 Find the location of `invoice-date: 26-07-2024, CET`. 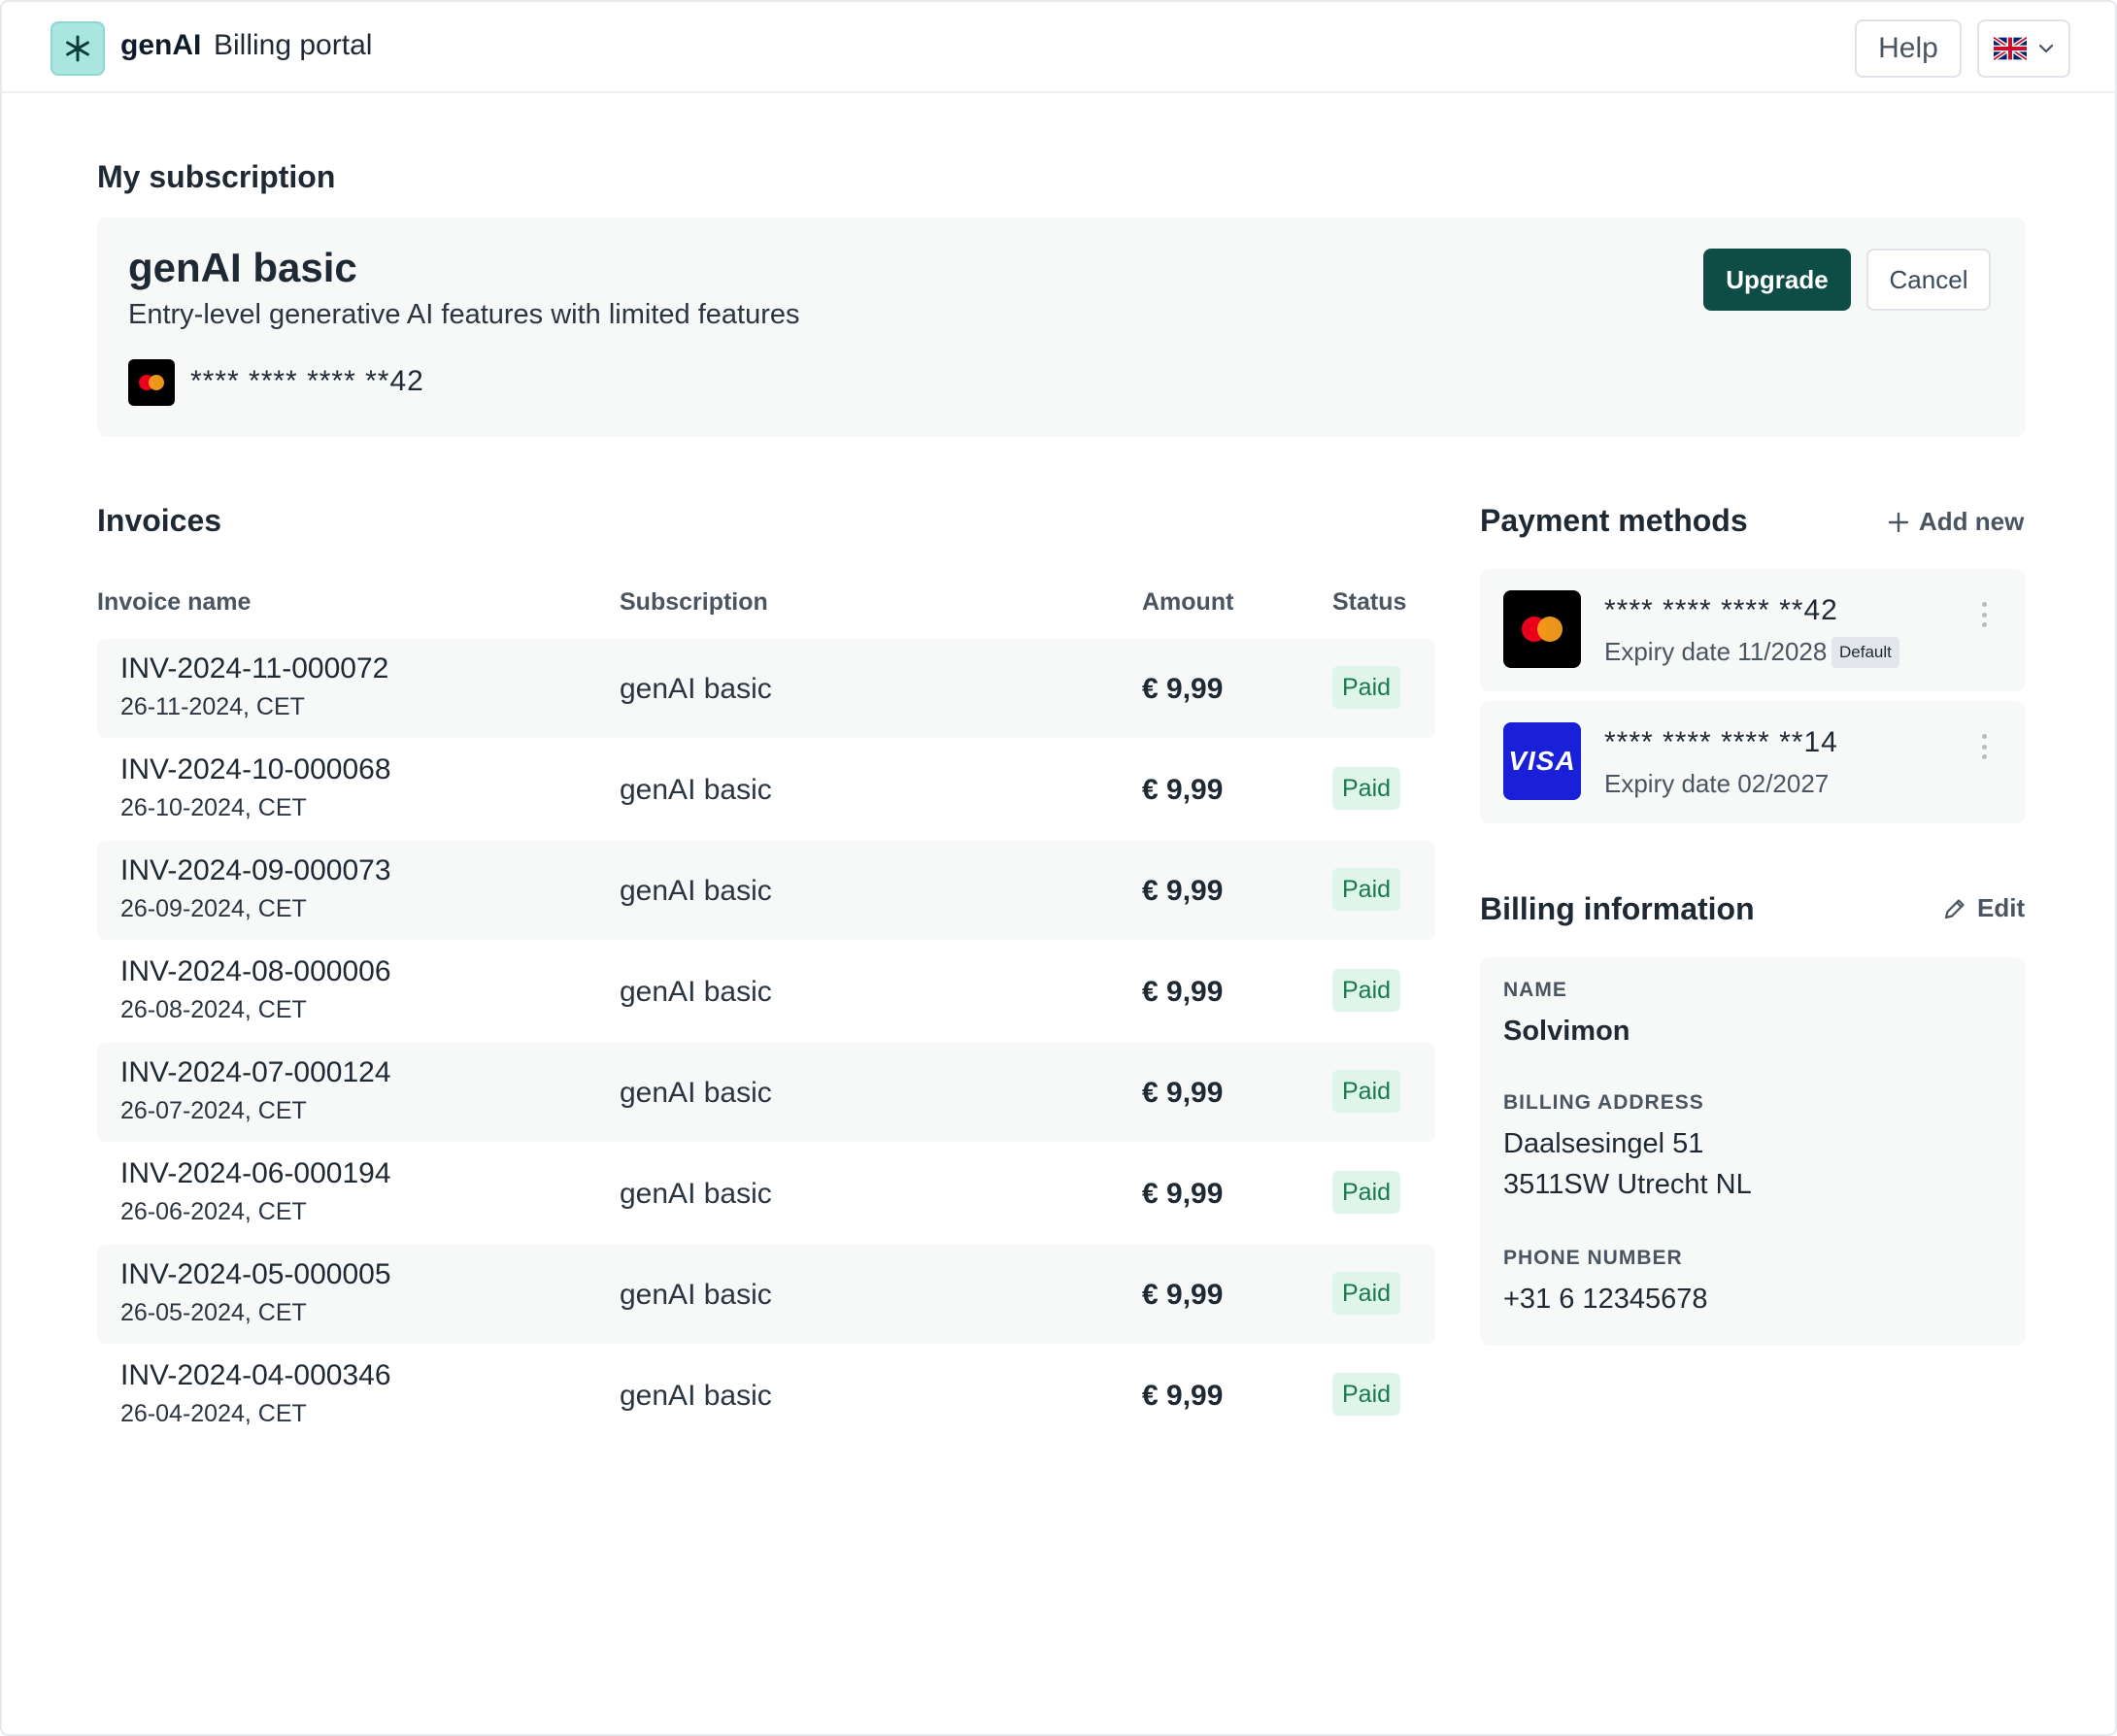

invoice-date: 26-07-2024, CET is located at coordinates (214, 1110).